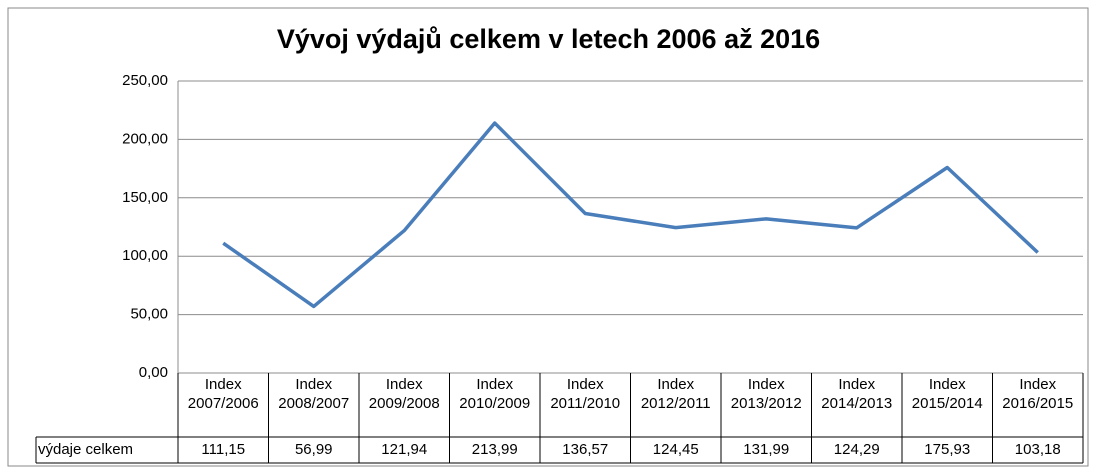 This screenshot has width=1097, height=472. What do you see at coordinates (145, 255) in the screenshot?
I see `y-tick-label: 100,00` at bounding box center [145, 255].